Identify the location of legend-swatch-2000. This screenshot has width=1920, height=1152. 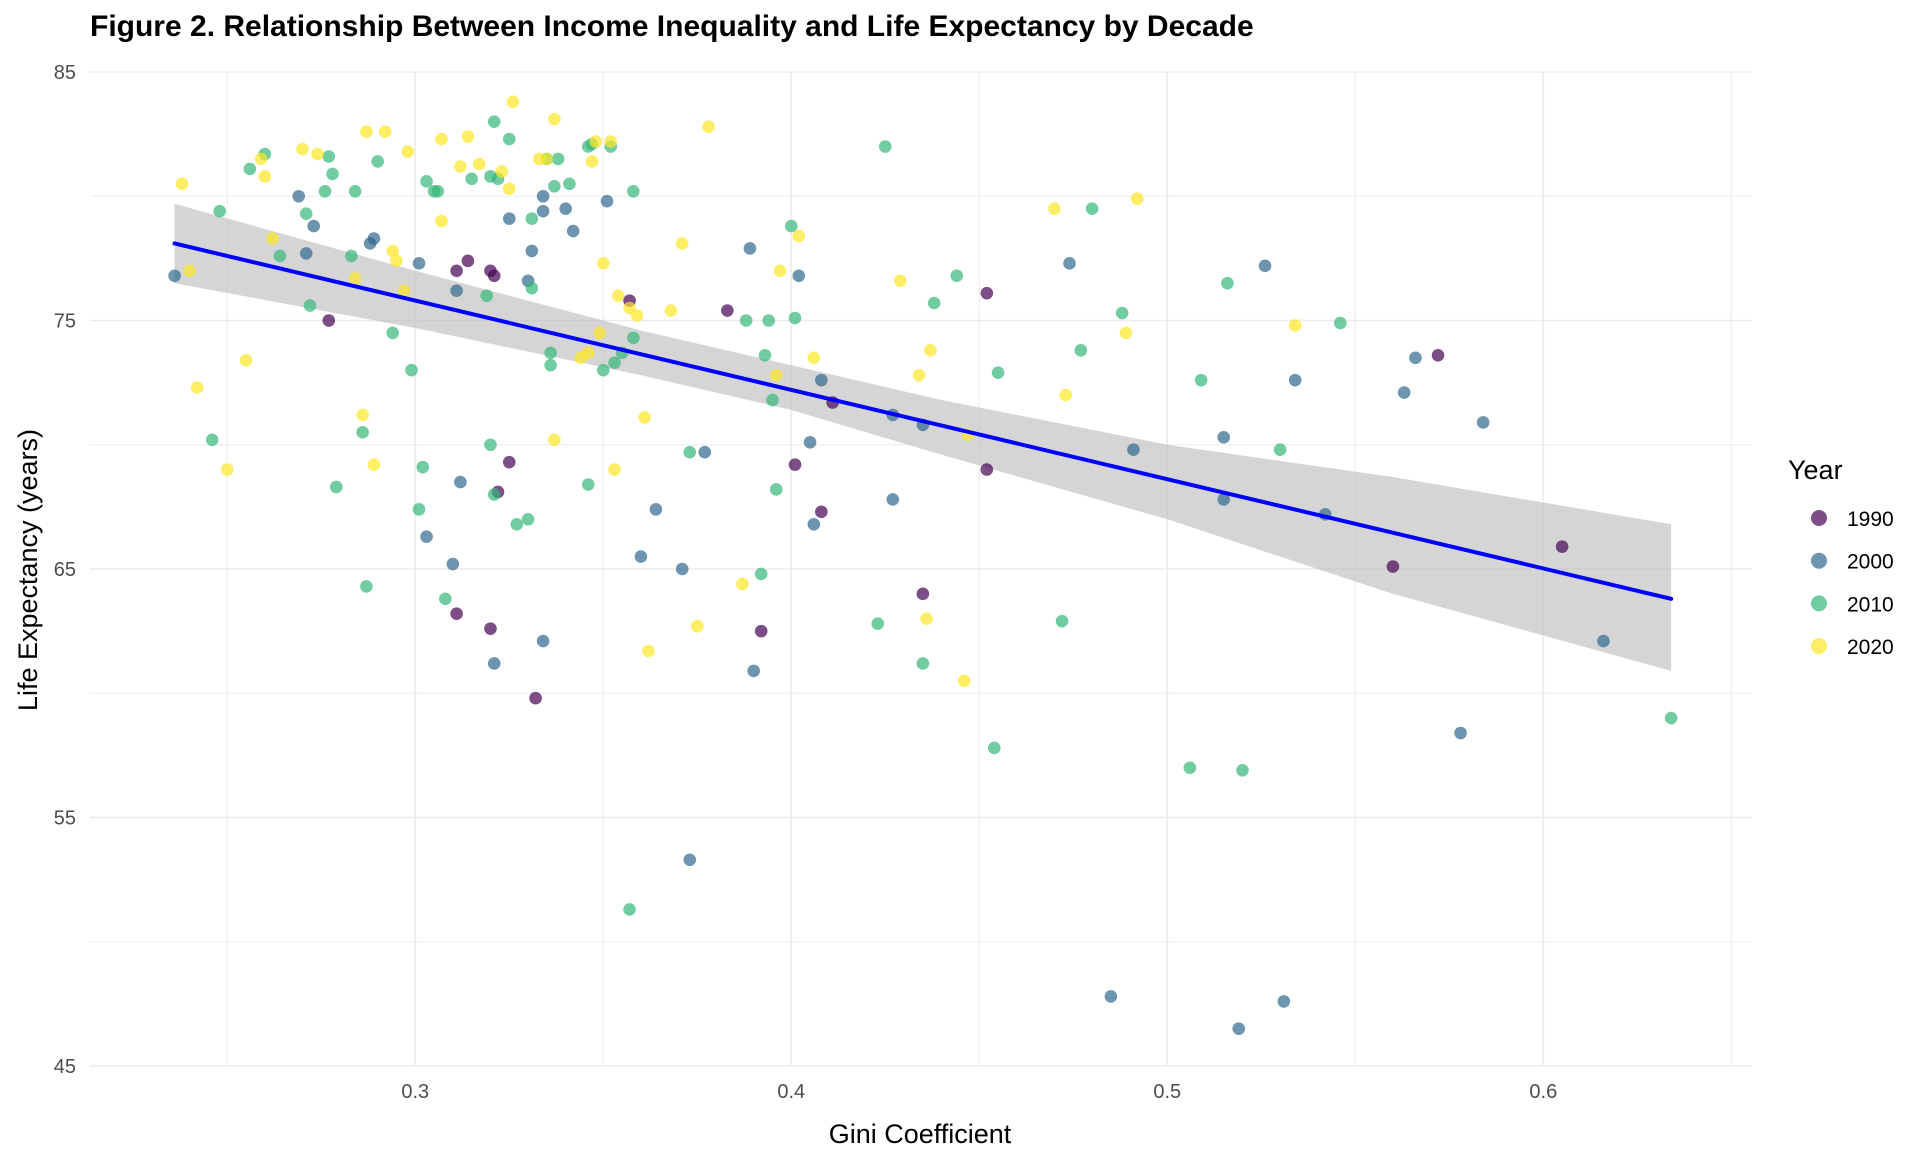
(1819, 560).